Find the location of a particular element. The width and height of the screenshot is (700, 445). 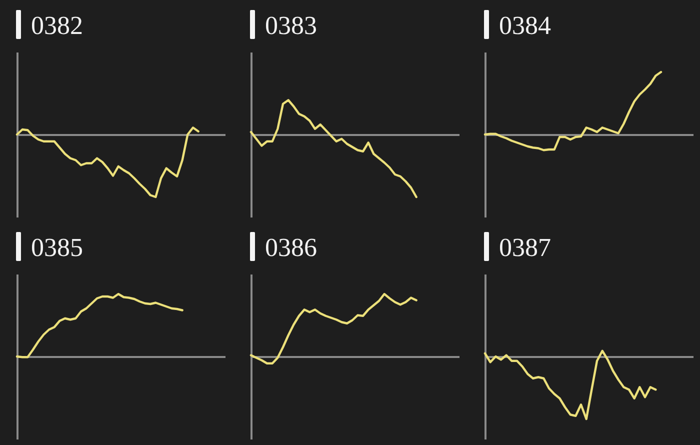

chart-title: 0385 is located at coordinates (57, 247).